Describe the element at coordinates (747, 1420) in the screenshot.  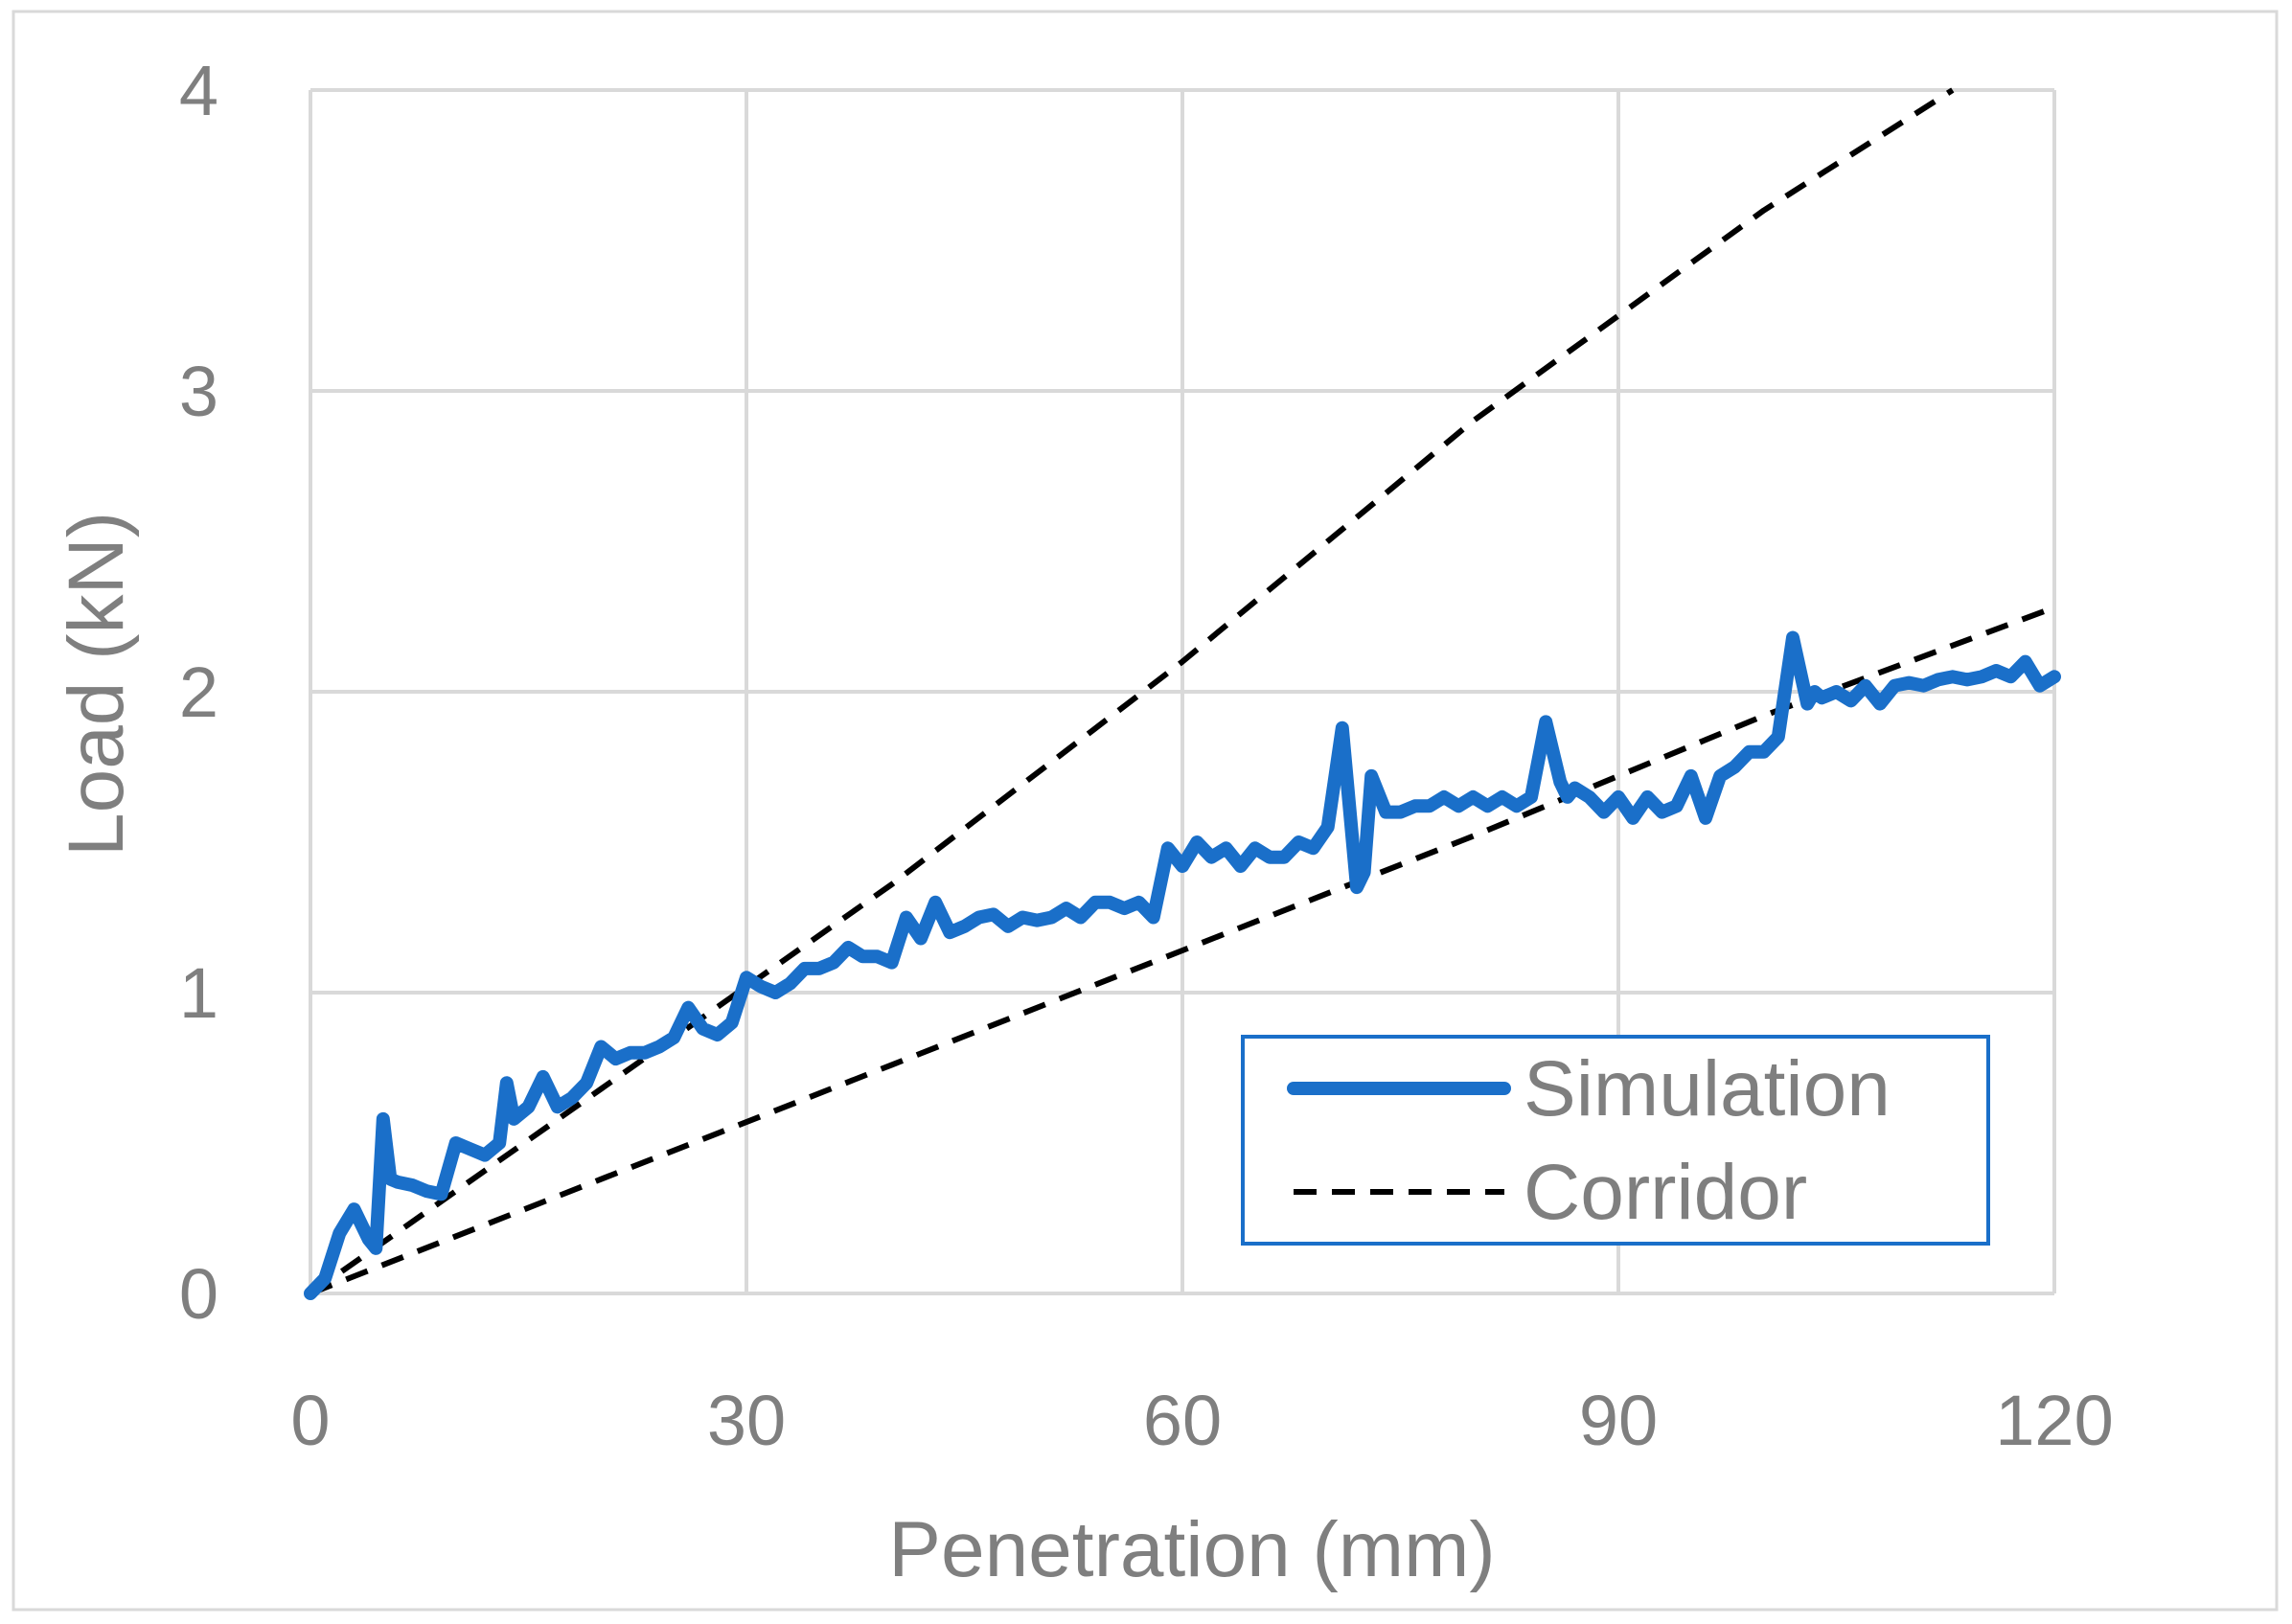
I see `x-tick-label-30: 30` at that location.